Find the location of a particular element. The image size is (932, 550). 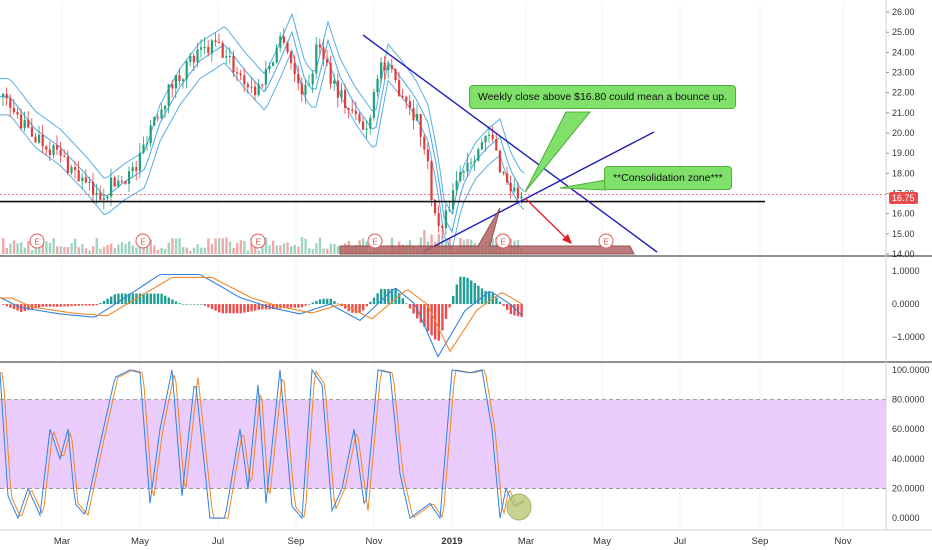

ascending-trendline is located at coordinates (538, 192).